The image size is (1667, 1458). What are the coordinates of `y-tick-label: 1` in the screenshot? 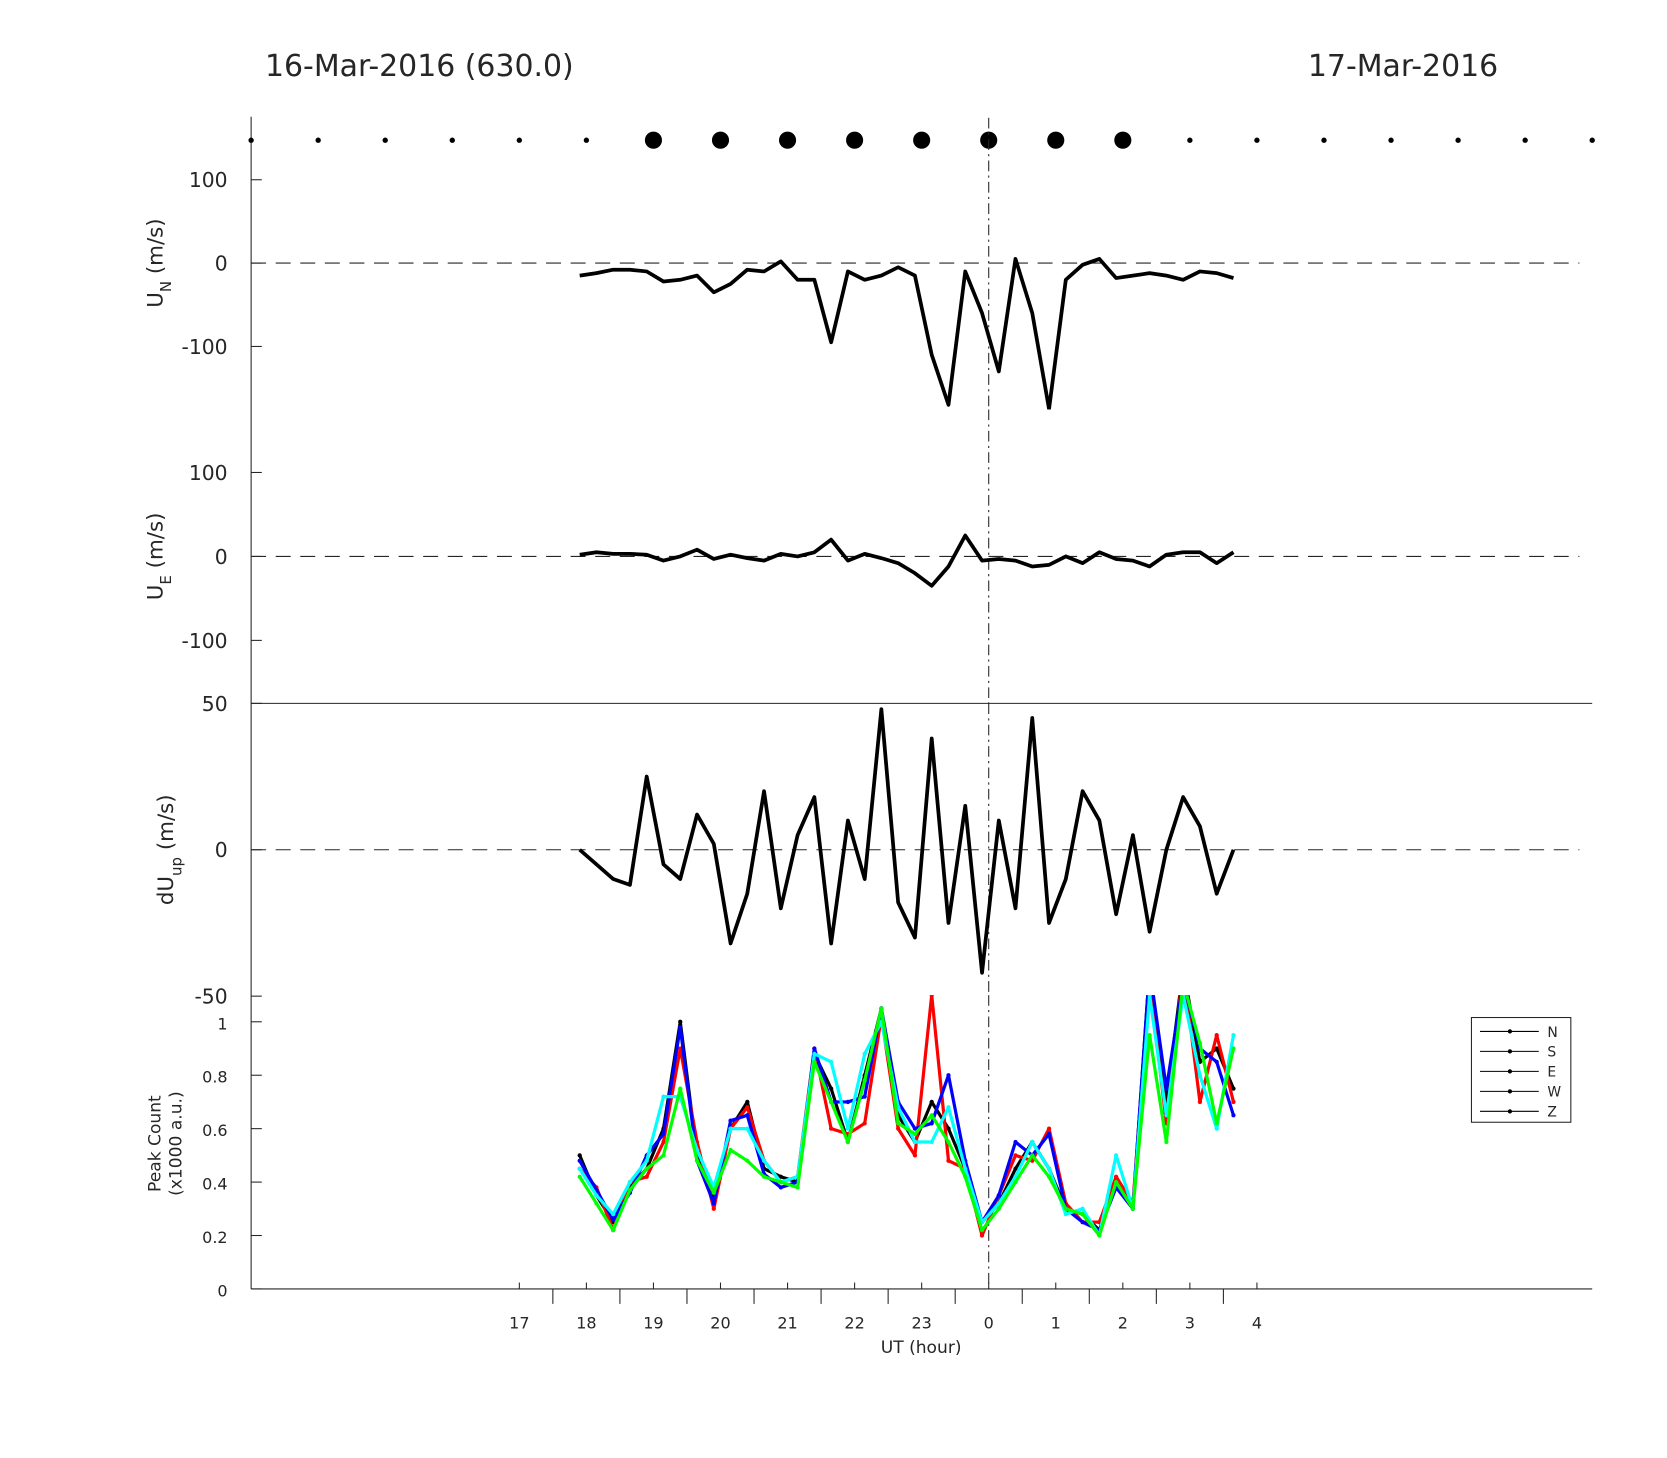 It's located at (222, 1023).